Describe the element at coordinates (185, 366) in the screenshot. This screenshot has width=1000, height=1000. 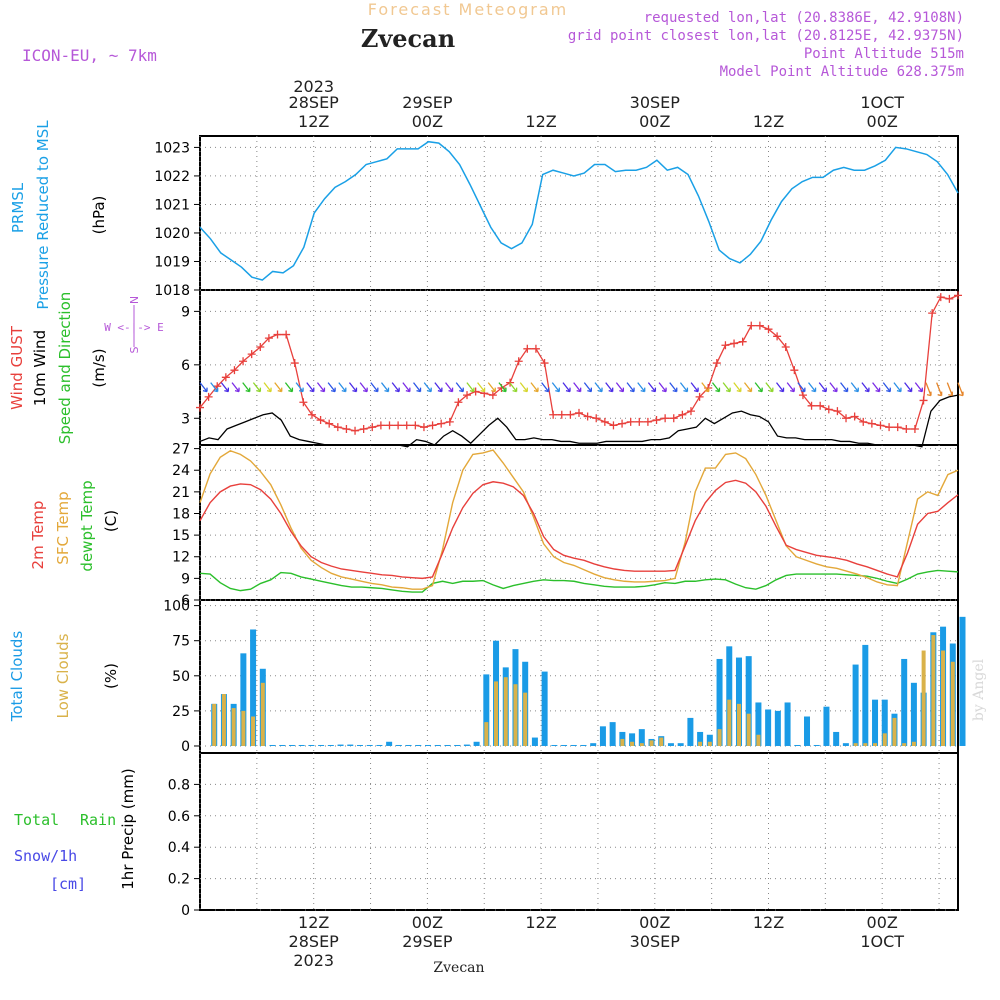
I see `y-tick-label: 6` at that location.